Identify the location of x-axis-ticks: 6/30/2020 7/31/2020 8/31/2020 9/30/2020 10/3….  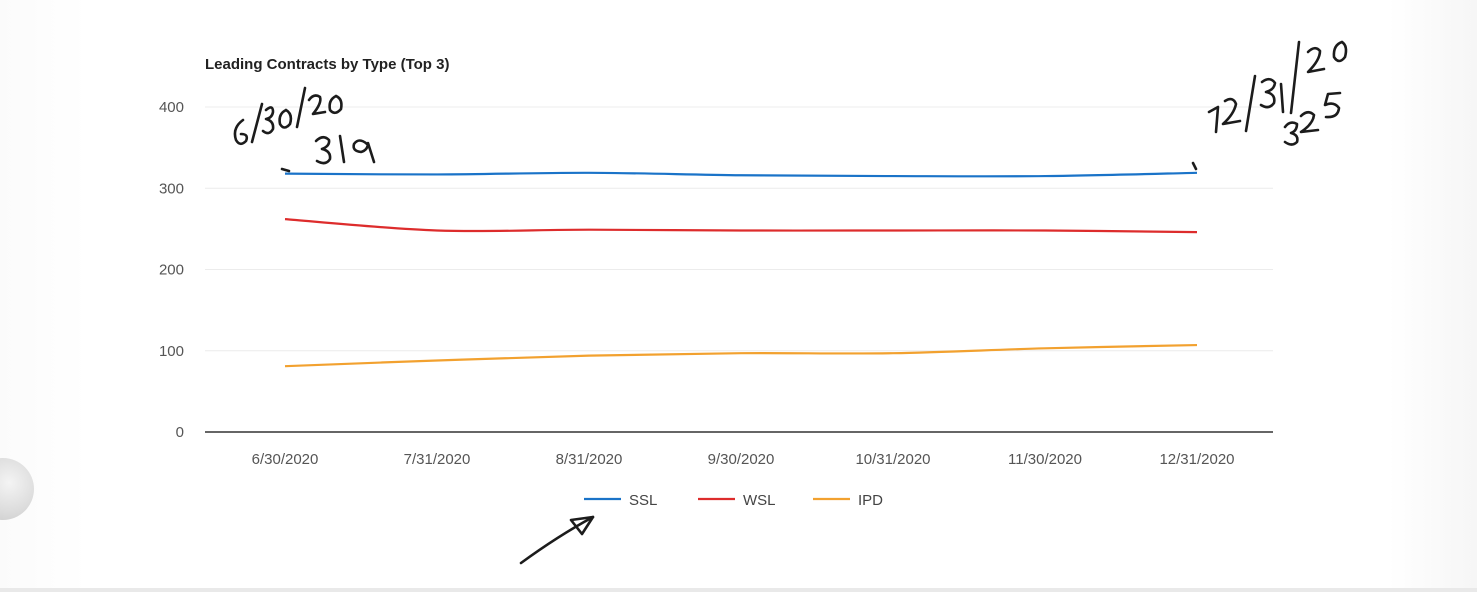
(743, 459).